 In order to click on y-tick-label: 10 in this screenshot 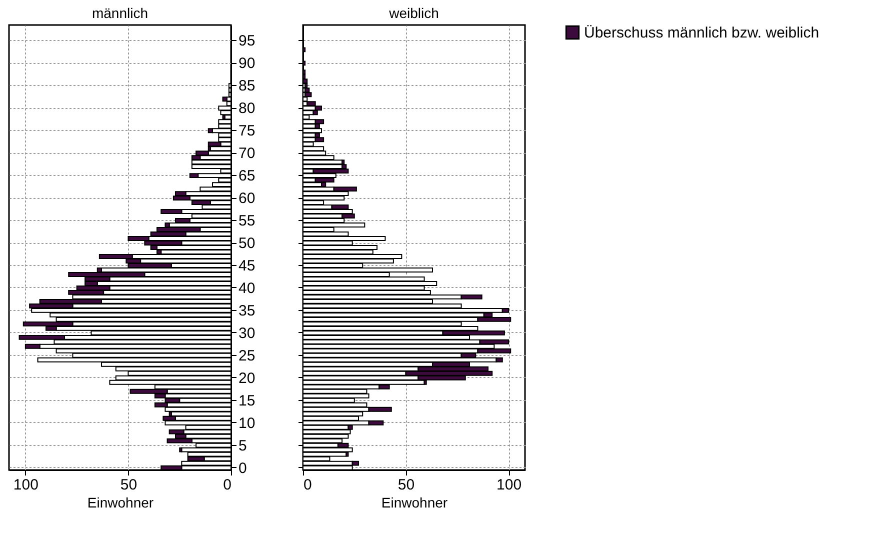, I will do `click(247, 423)`.